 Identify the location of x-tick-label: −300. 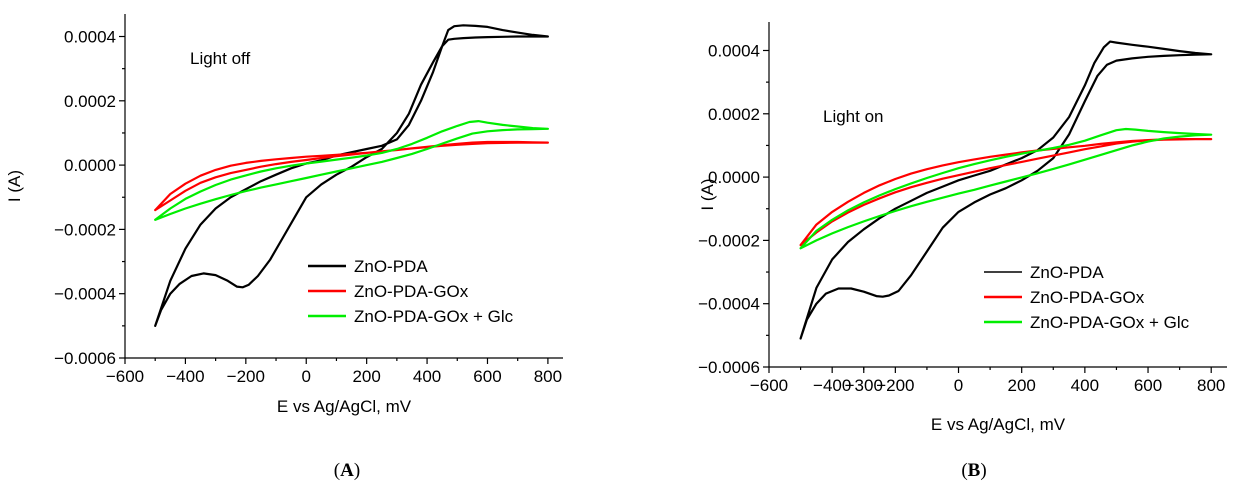
(864, 385).